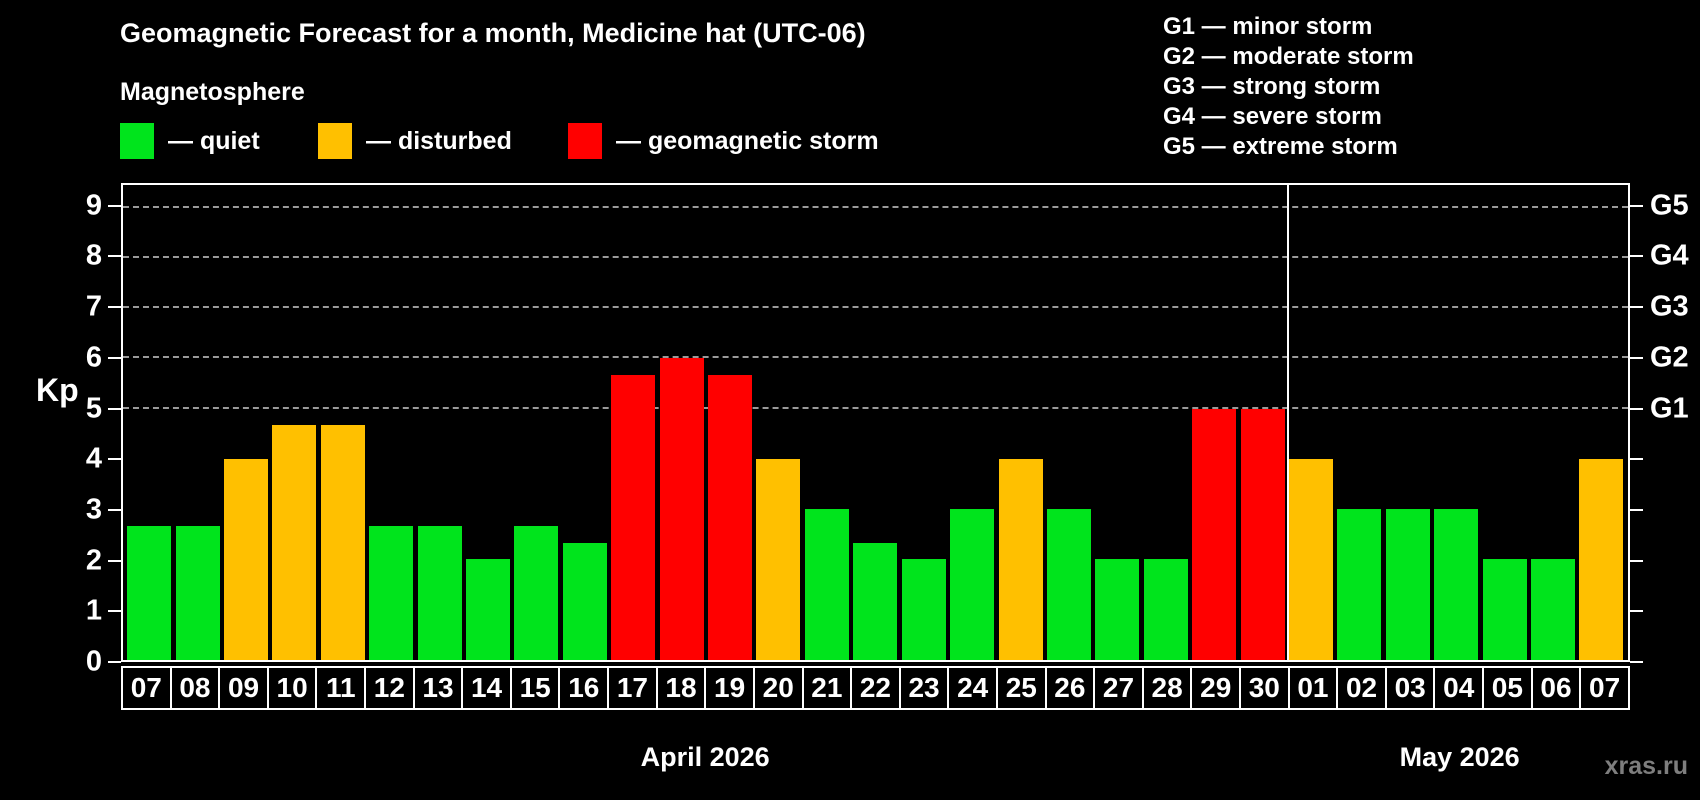 The width and height of the screenshot is (1700, 800). What do you see at coordinates (93, 306) in the screenshot?
I see `y-axis-label-kp7: 7` at bounding box center [93, 306].